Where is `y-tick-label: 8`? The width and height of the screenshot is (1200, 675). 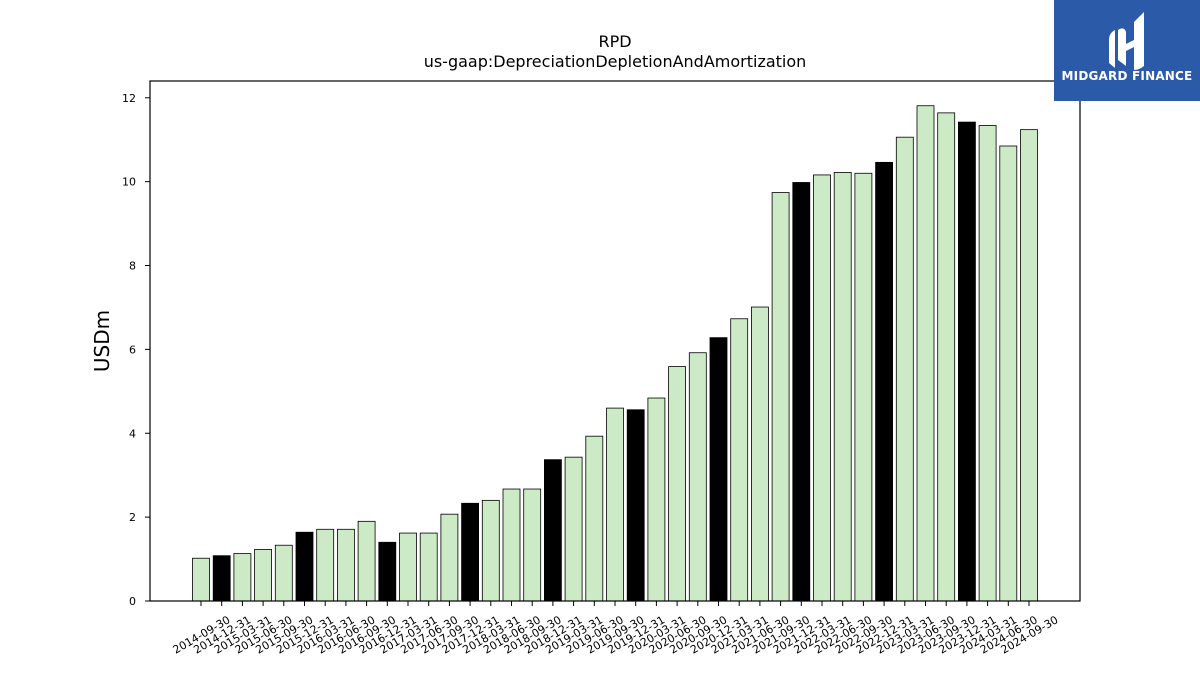
y-tick-label: 8 is located at coordinates (132, 266).